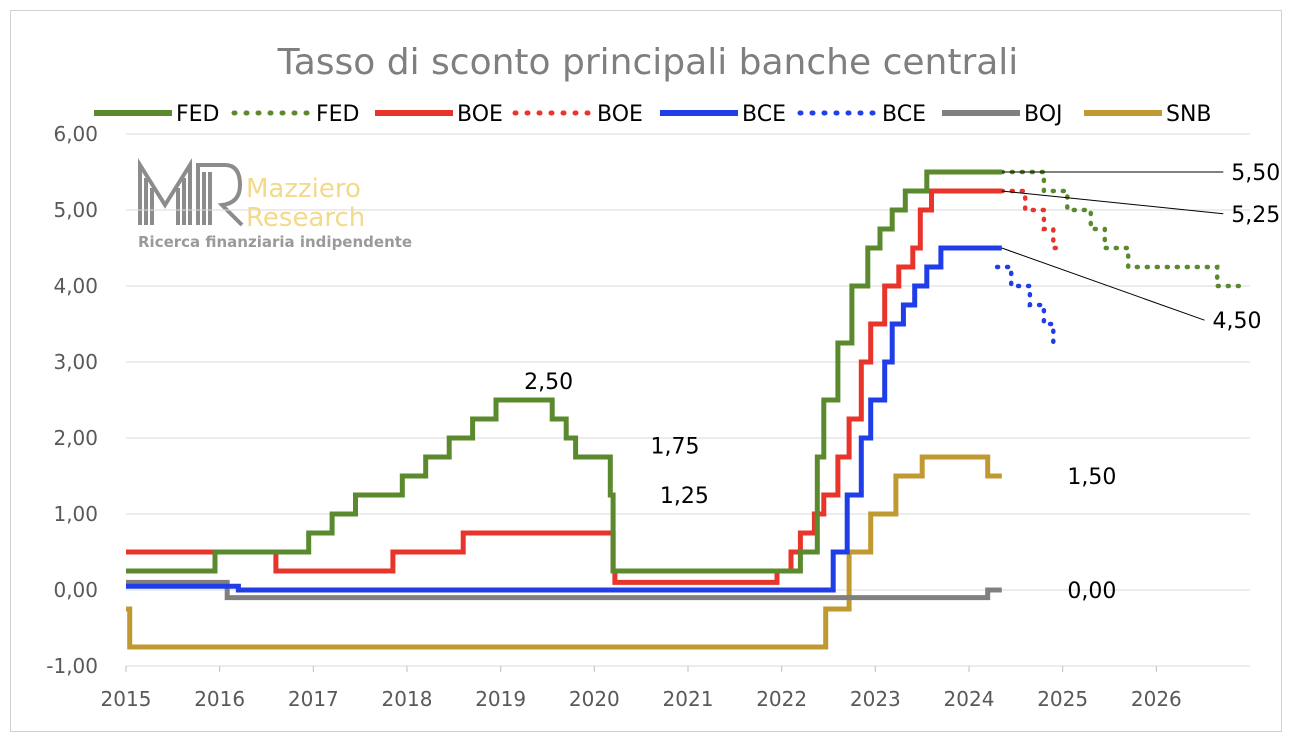 The image size is (1300, 742). Describe the element at coordinates (75, 590) in the screenshot. I see `y-tick-label: 0,00` at that location.